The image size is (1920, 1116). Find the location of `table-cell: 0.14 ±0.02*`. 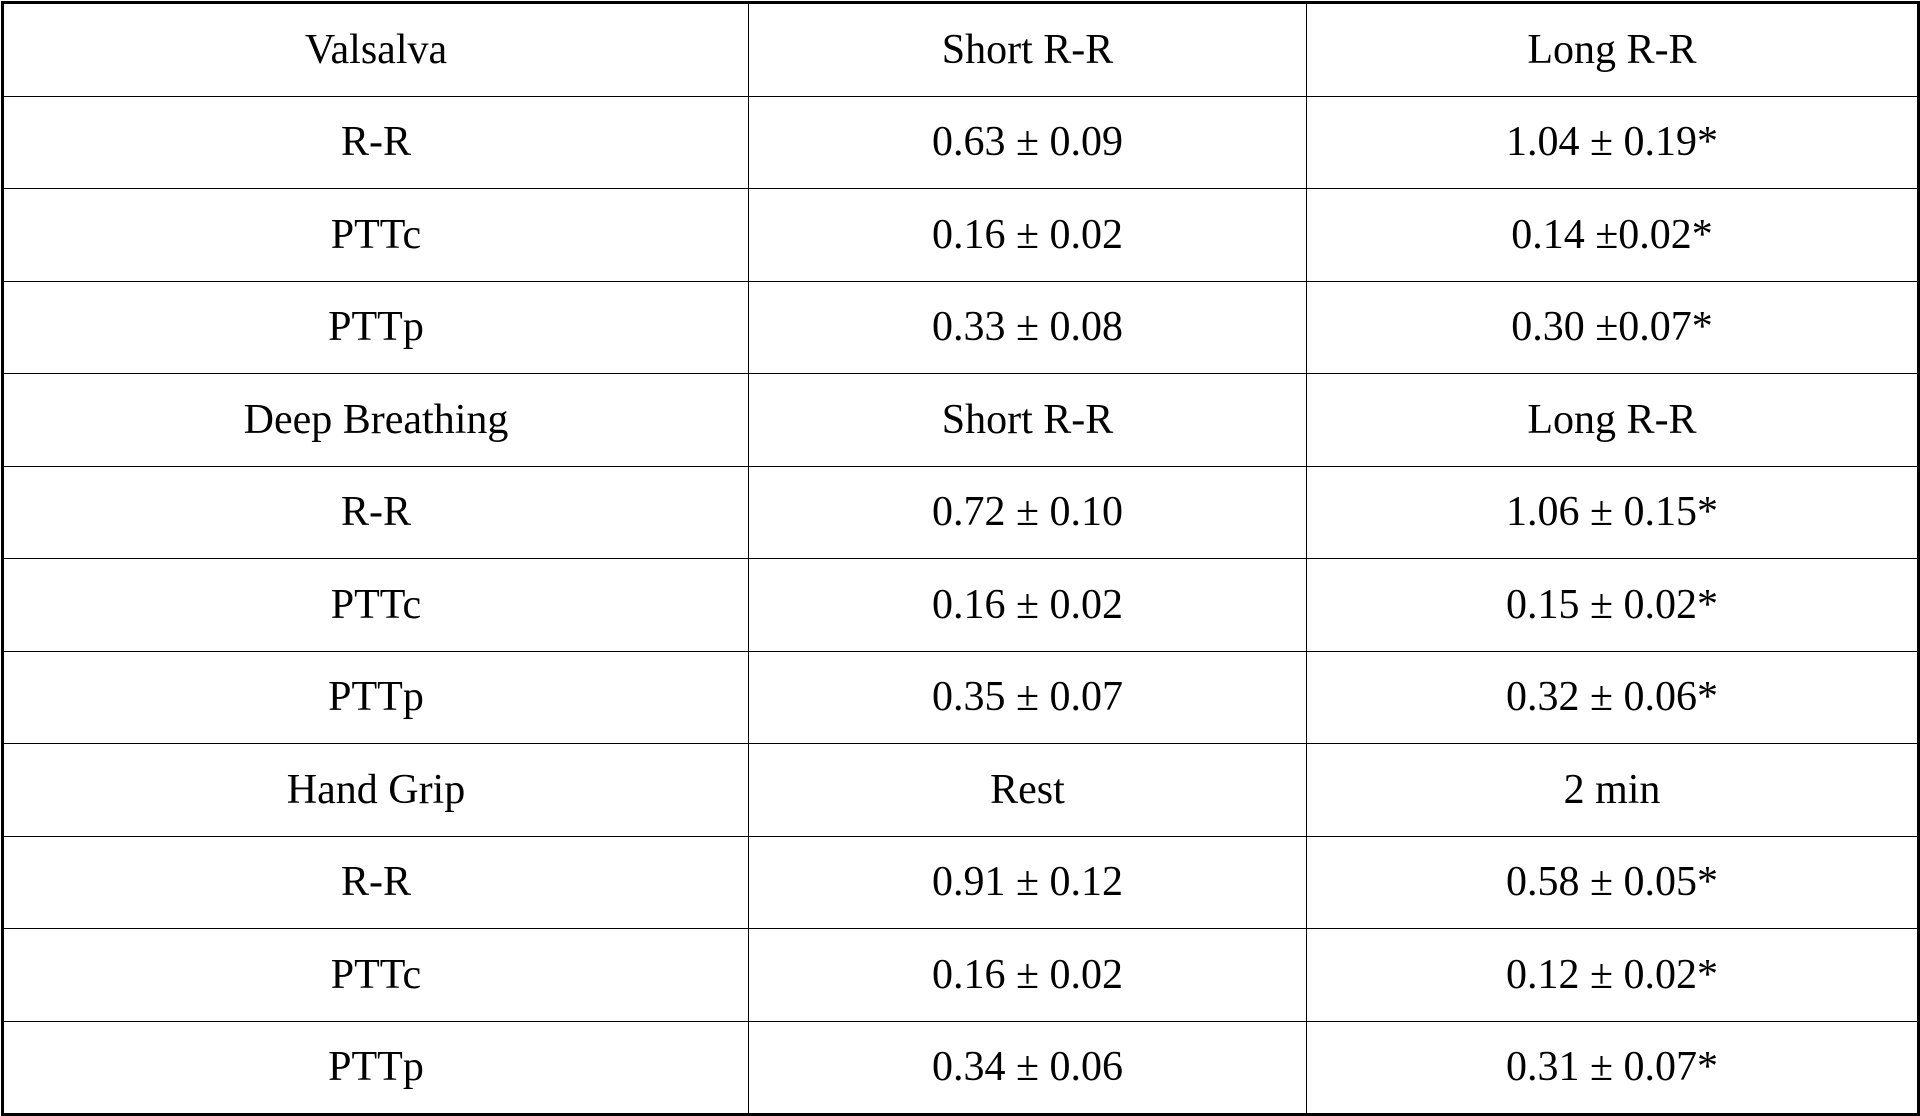

table-cell: 0.14 ±0.02* is located at coordinates (1612, 235).